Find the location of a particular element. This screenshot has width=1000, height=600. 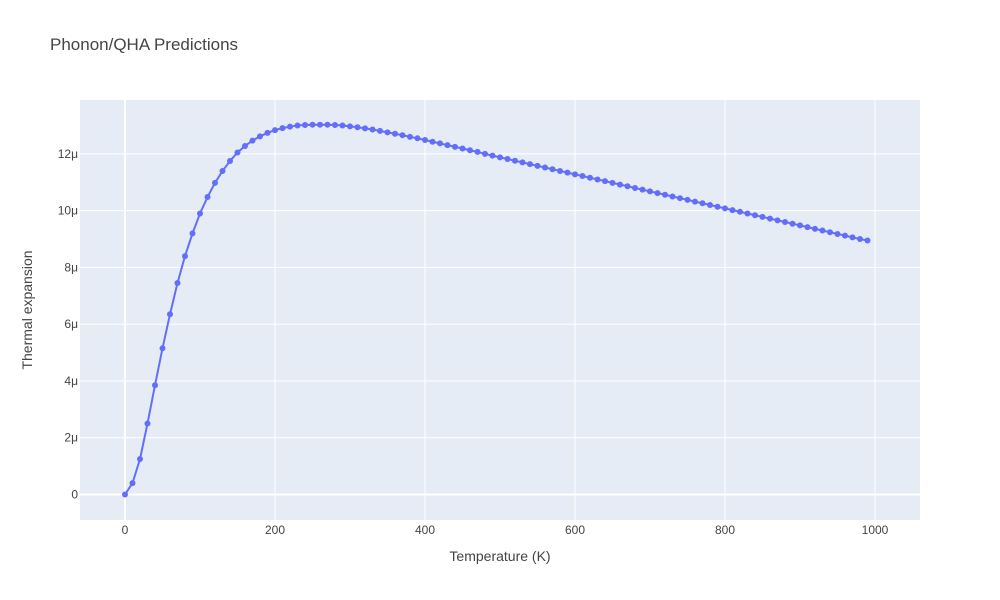

y-tick-labels: 0 2μ 4μ 6μ 8μ 10μ 12μ is located at coordinates (68, 324).